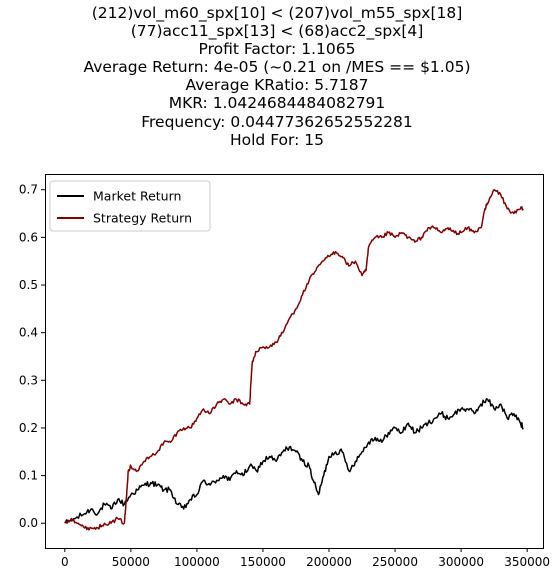 The width and height of the screenshot is (554, 581). I want to click on y-tick-label: 0.1, so click(28, 476).